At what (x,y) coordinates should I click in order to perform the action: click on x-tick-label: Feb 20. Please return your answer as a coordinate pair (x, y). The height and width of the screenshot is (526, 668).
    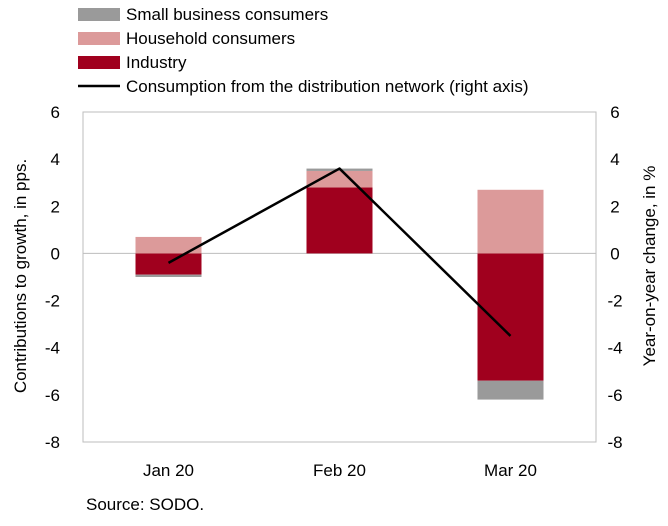
    Looking at the image, I should click on (339, 470).